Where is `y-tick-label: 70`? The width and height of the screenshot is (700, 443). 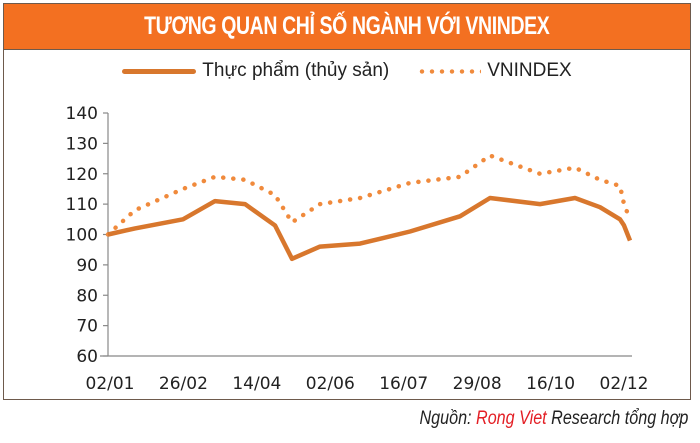
y-tick-label: 70 is located at coordinates (87, 327).